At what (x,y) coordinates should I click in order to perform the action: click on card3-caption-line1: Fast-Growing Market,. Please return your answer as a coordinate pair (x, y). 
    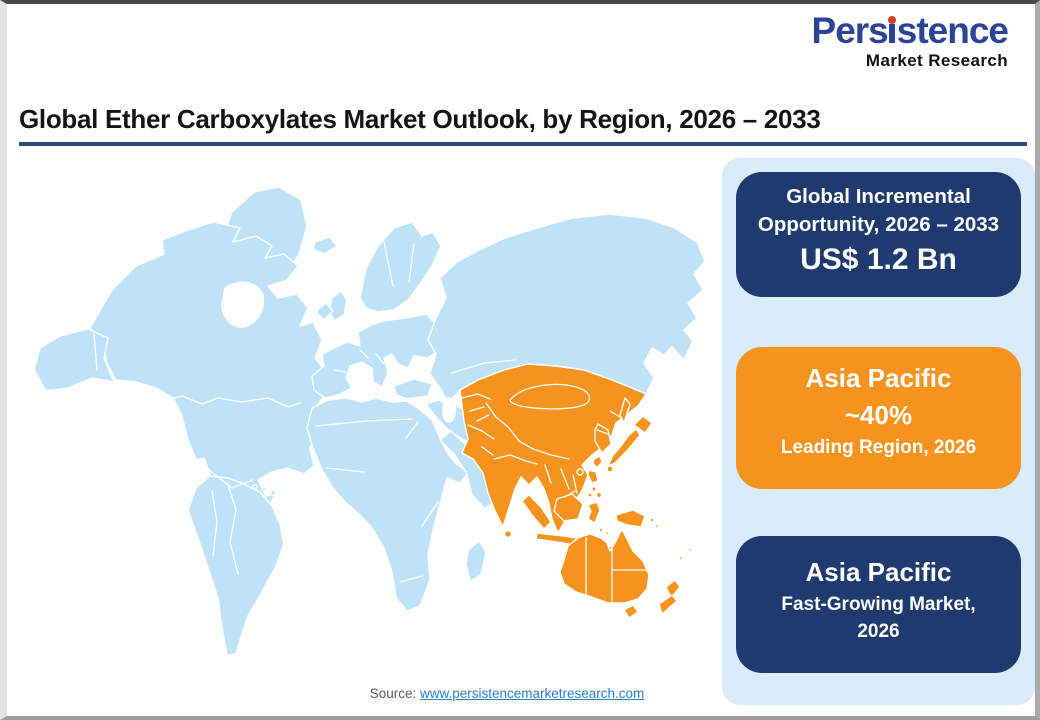
    Looking at the image, I should click on (878, 604).